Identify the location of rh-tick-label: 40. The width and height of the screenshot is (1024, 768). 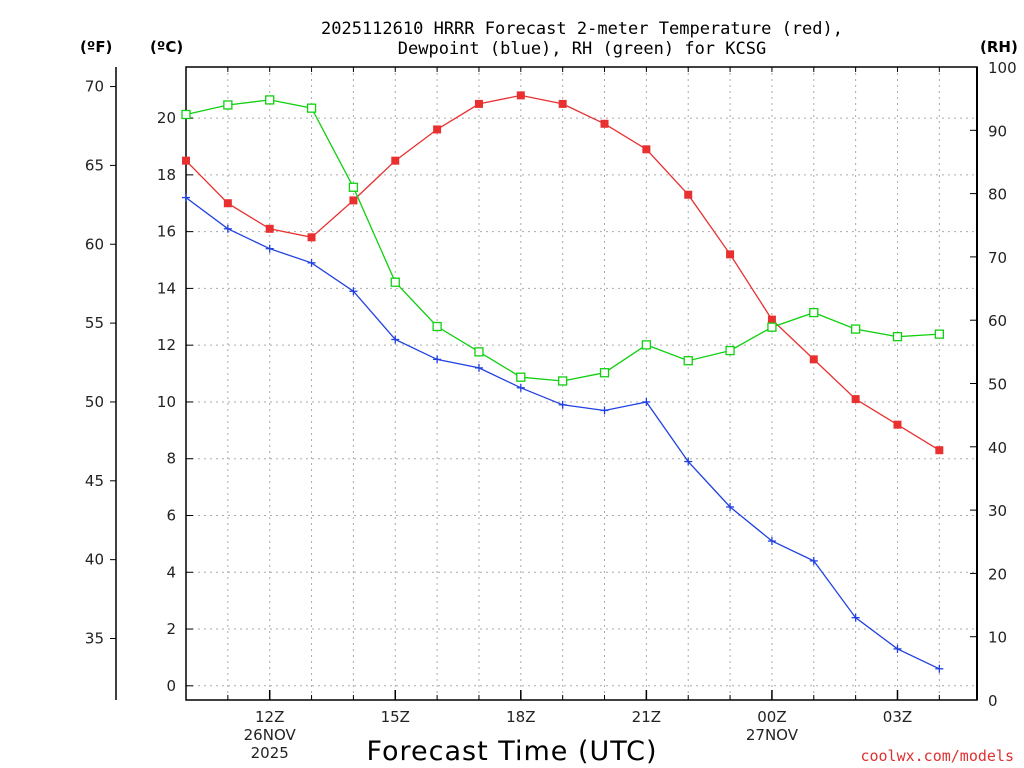
(997, 448).